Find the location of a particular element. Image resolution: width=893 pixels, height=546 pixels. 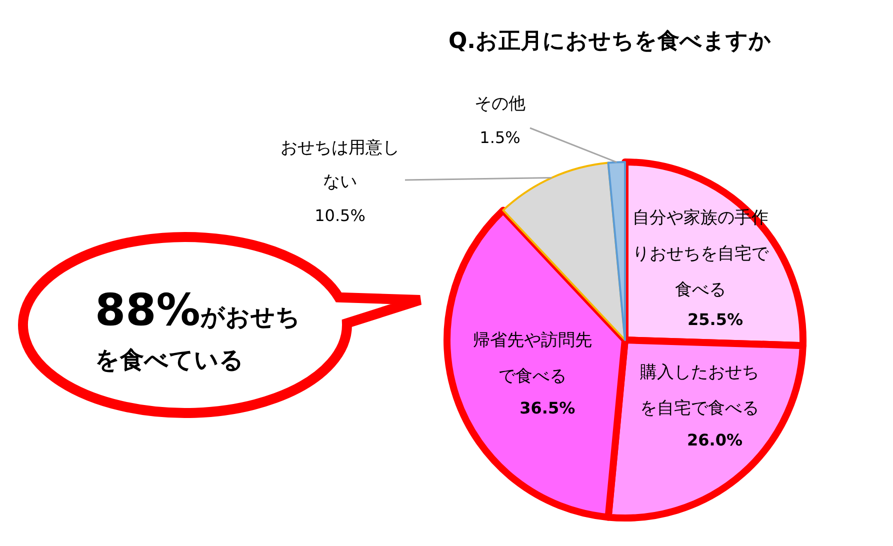

data-label: 36.5% is located at coordinates (548, 408).